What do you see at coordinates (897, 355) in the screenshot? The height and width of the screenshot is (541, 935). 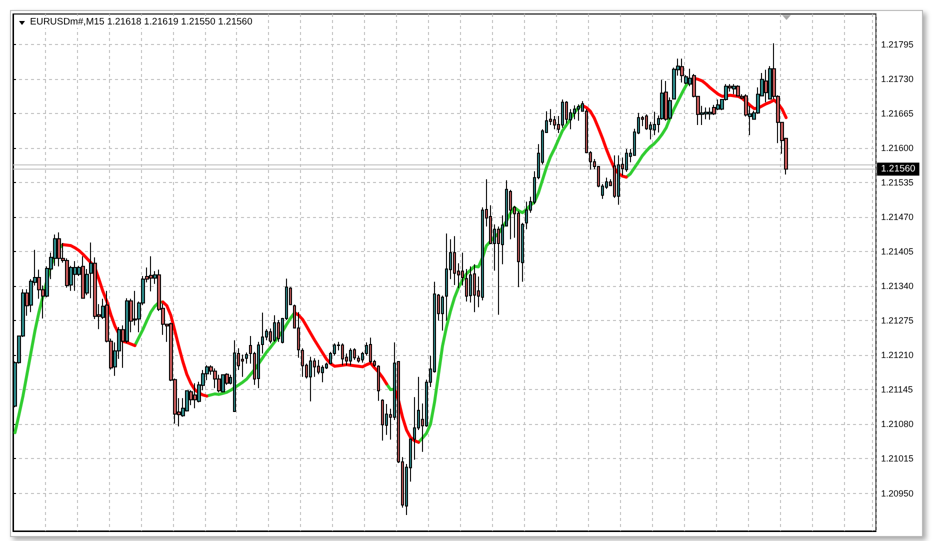 I see `y-tick-label: 1.21210` at bounding box center [897, 355].